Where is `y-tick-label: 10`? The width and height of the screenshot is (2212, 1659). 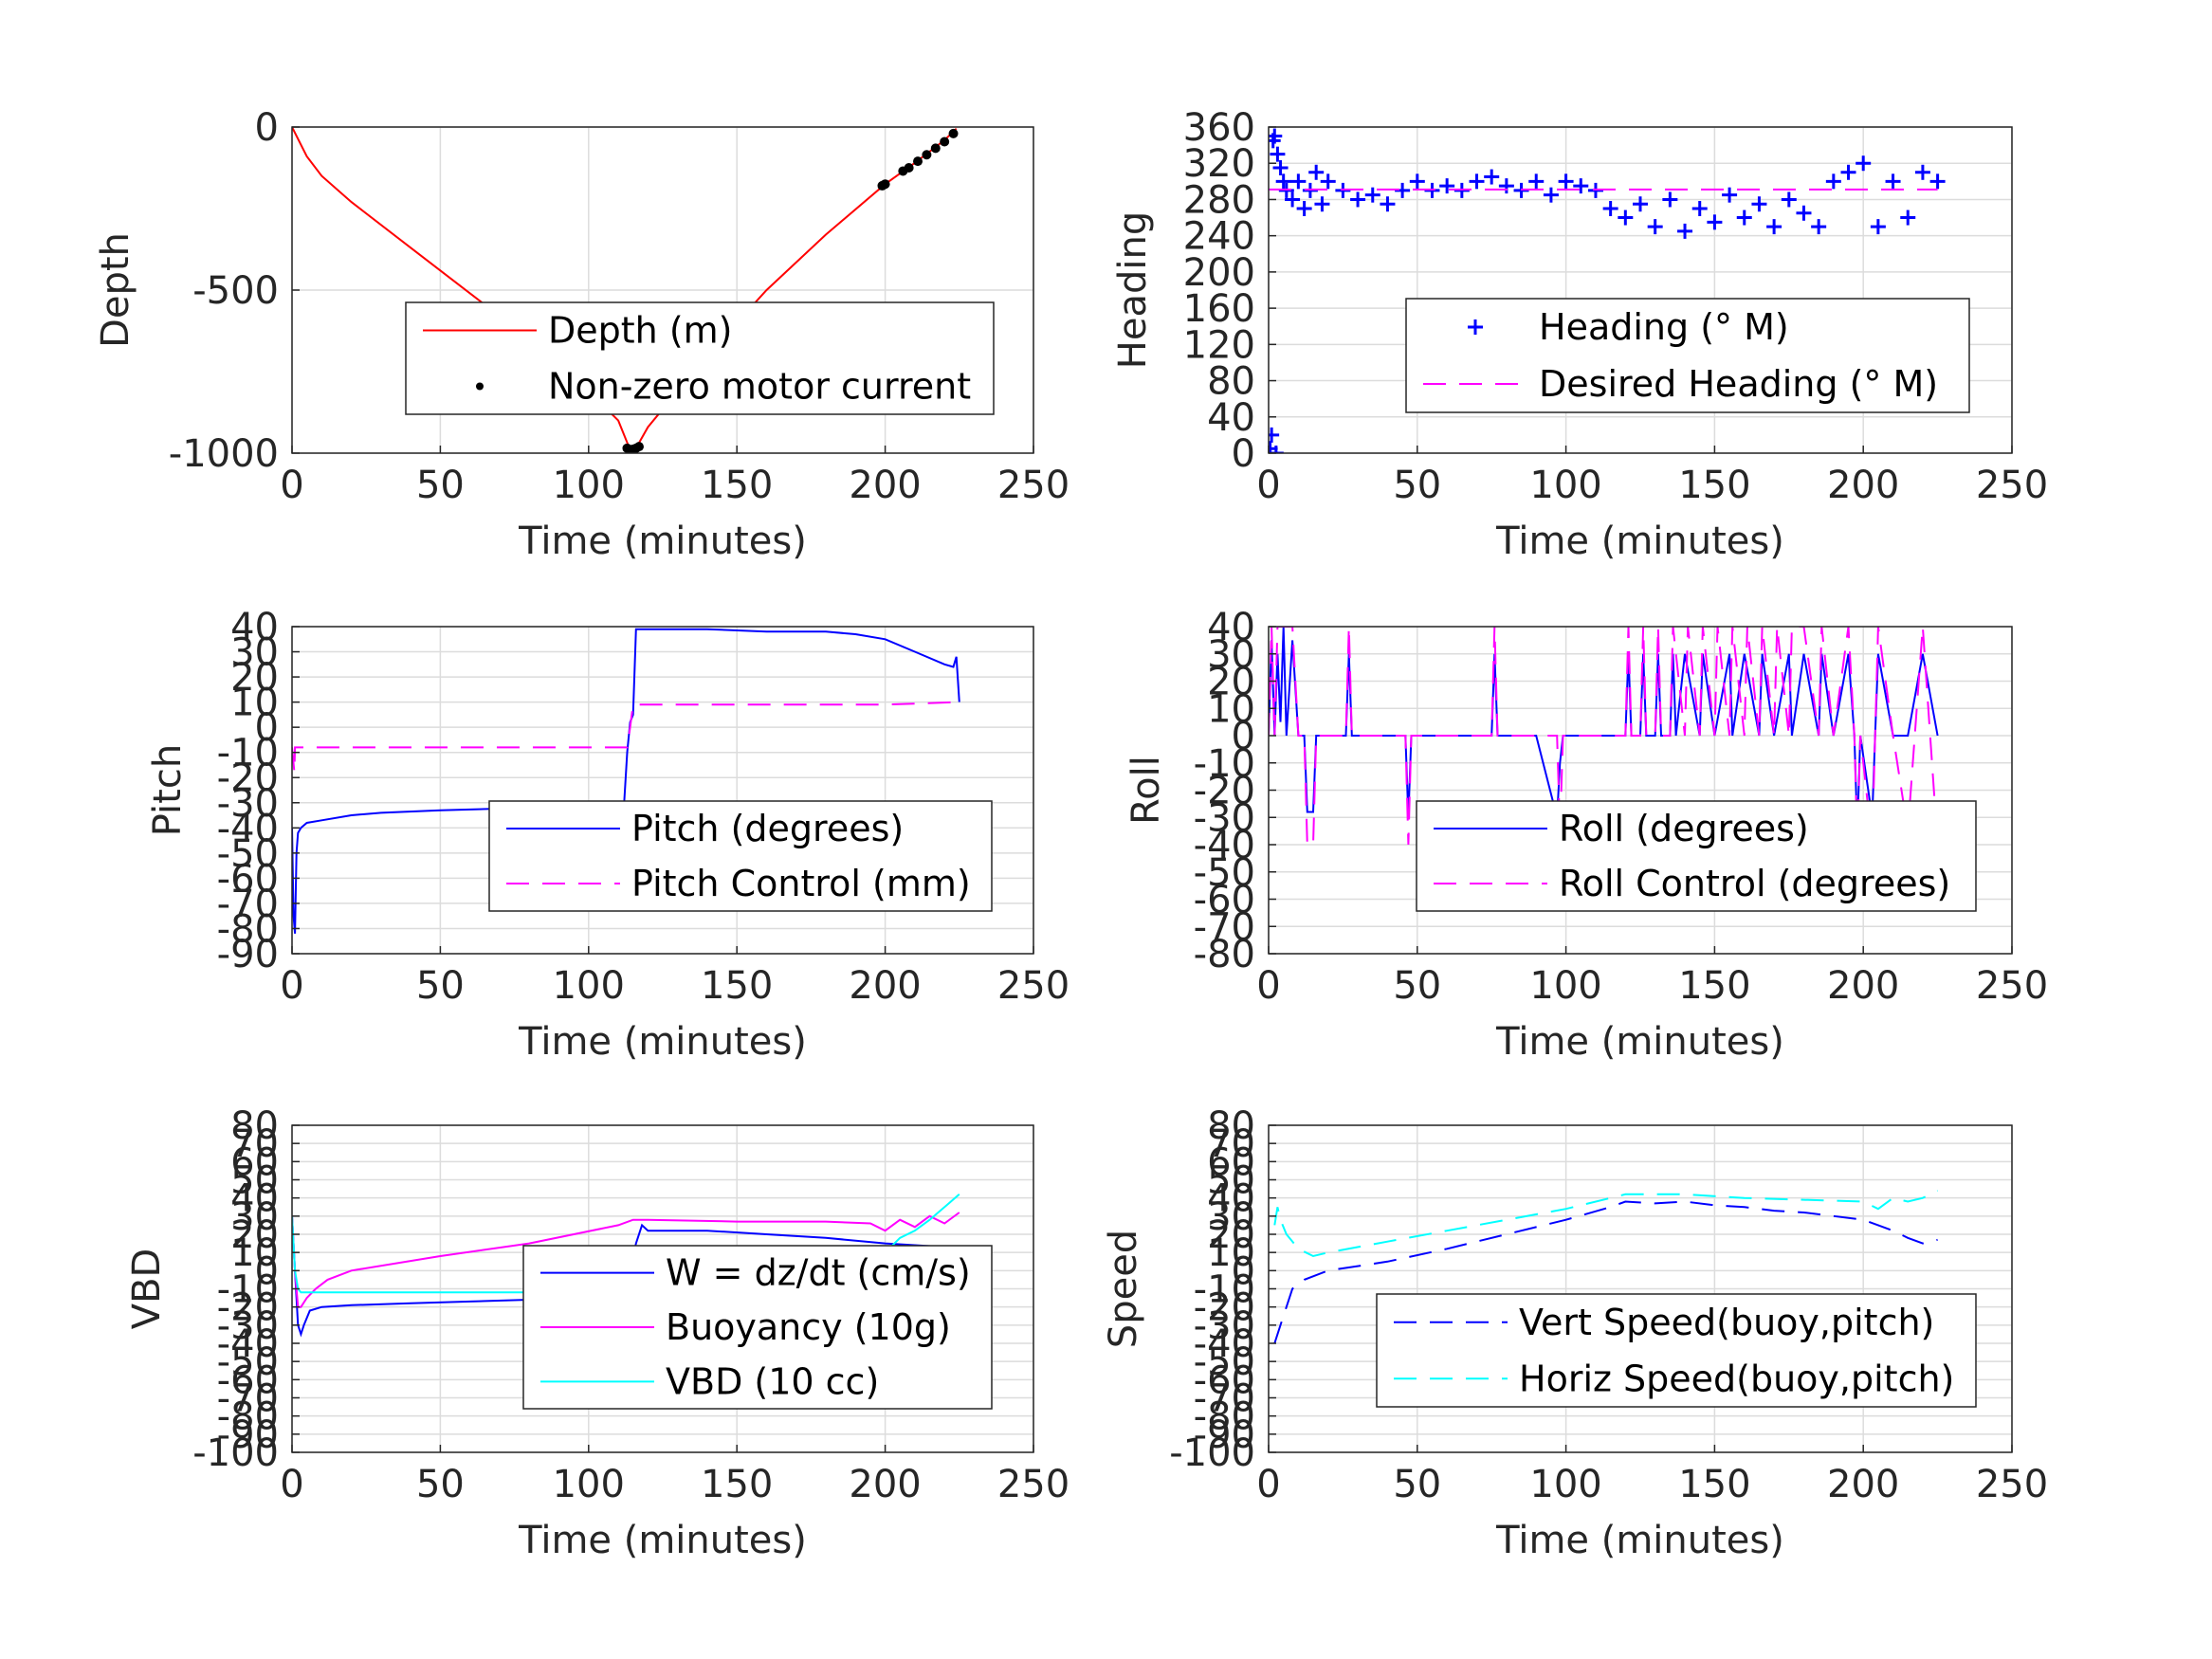 y-tick-label: 10 is located at coordinates (254, 1253).